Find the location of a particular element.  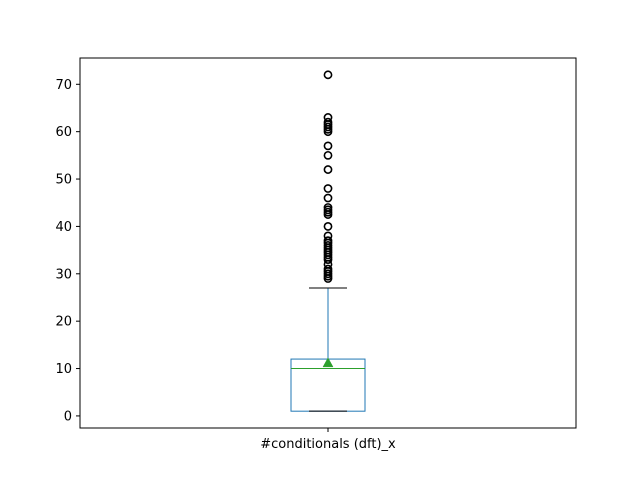

y-tick-label: 30 is located at coordinates (63, 274).